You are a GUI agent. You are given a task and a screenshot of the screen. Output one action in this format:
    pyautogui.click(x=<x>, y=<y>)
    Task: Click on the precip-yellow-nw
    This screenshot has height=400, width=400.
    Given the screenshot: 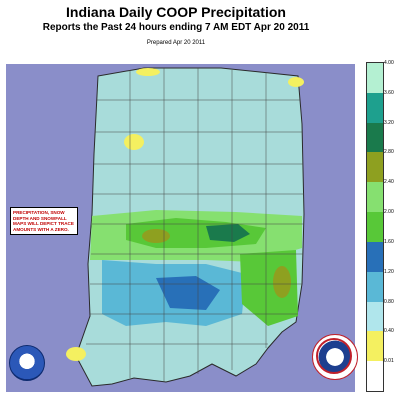 What is the action you would take?
    pyautogui.click(x=148, y=72)
    